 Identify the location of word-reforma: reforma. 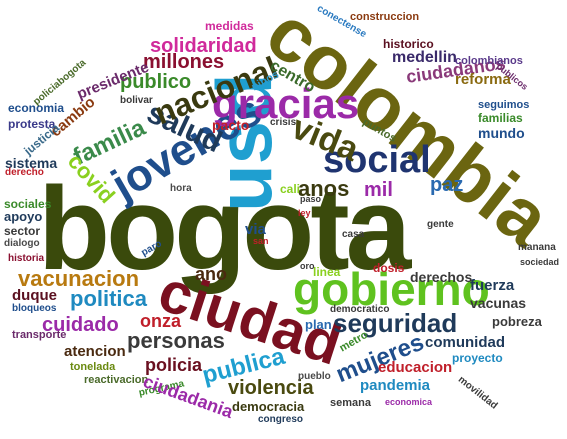
(483, 79).